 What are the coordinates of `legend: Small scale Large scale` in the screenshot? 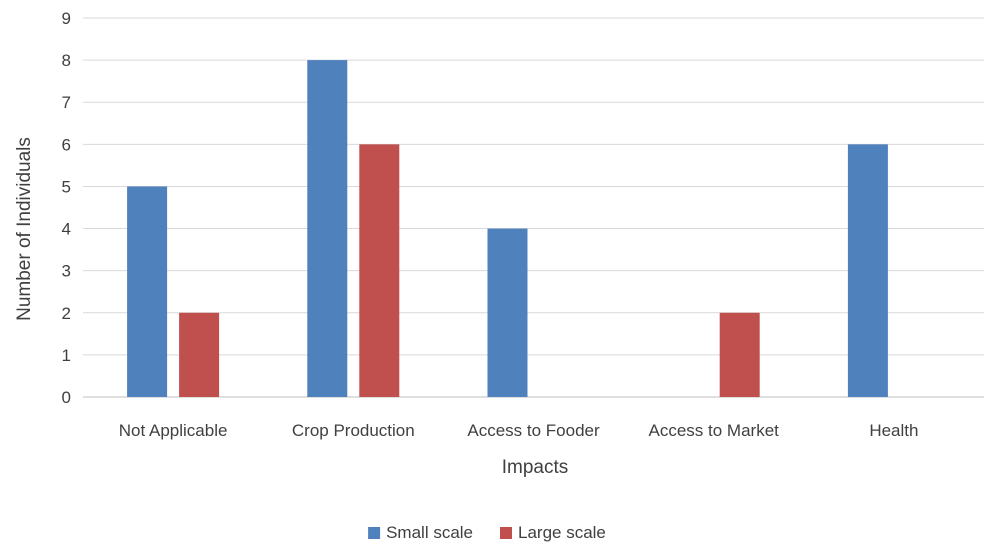 It's located at (487, 532).